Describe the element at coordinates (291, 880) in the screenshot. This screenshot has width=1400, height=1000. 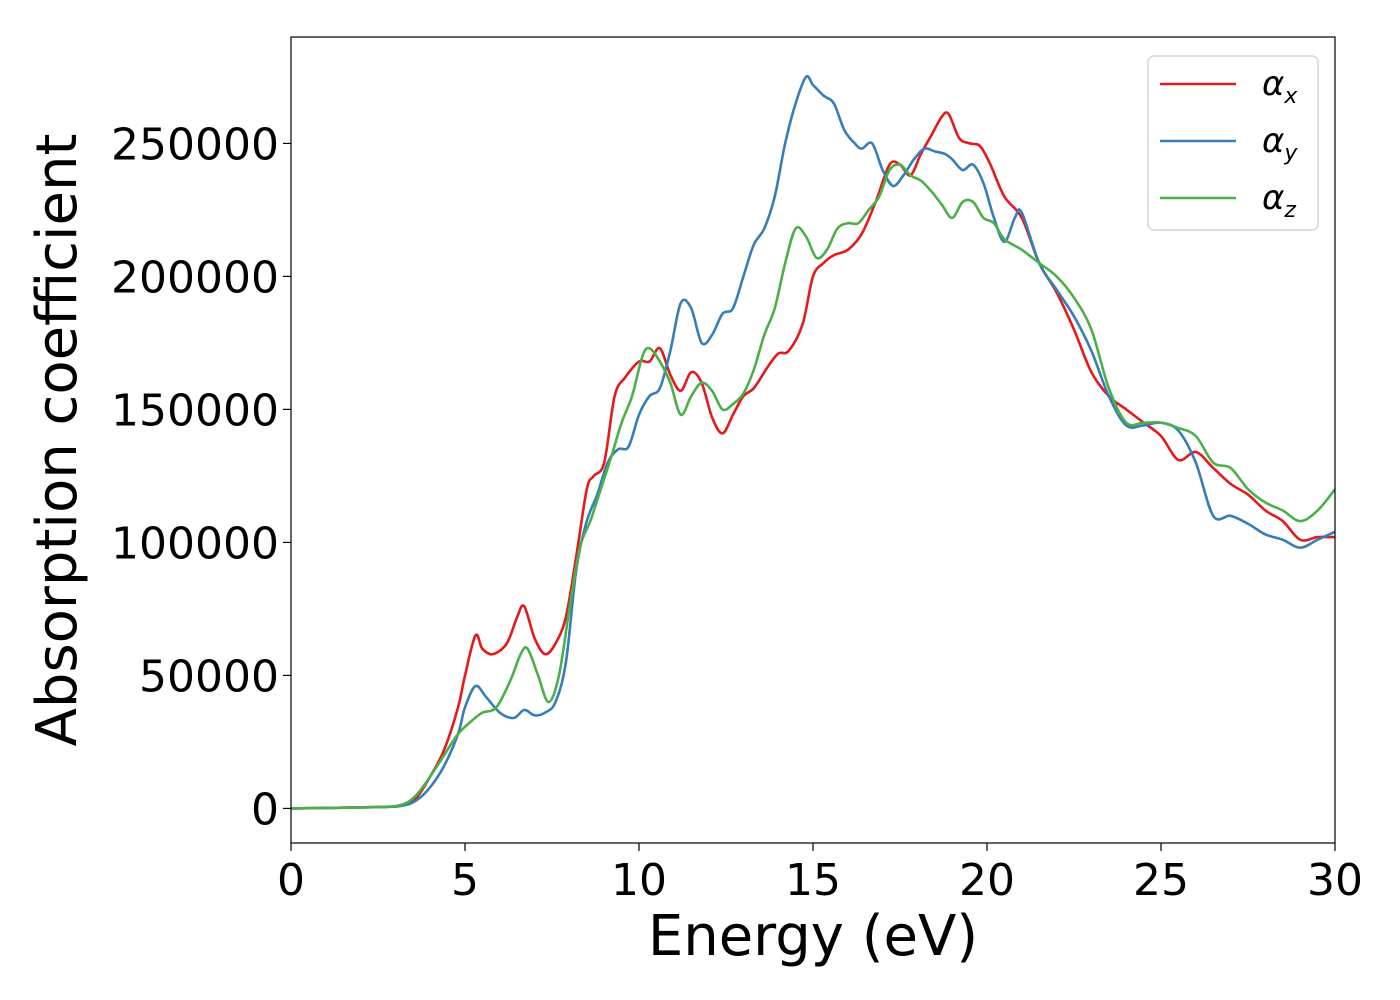
I see `x-tick-label: 0` at that location.